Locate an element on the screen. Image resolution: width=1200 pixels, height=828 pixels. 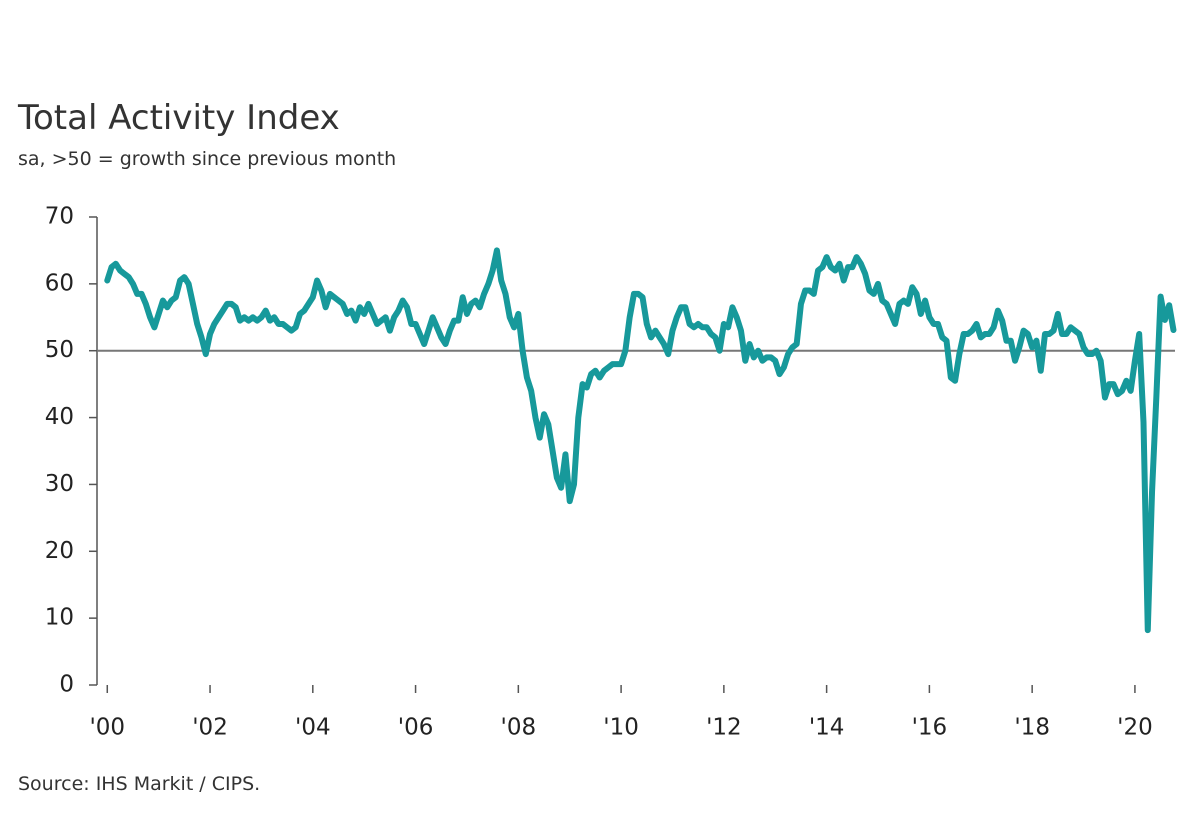
x-tick-label: '04 is located at coordinates (313, 728).